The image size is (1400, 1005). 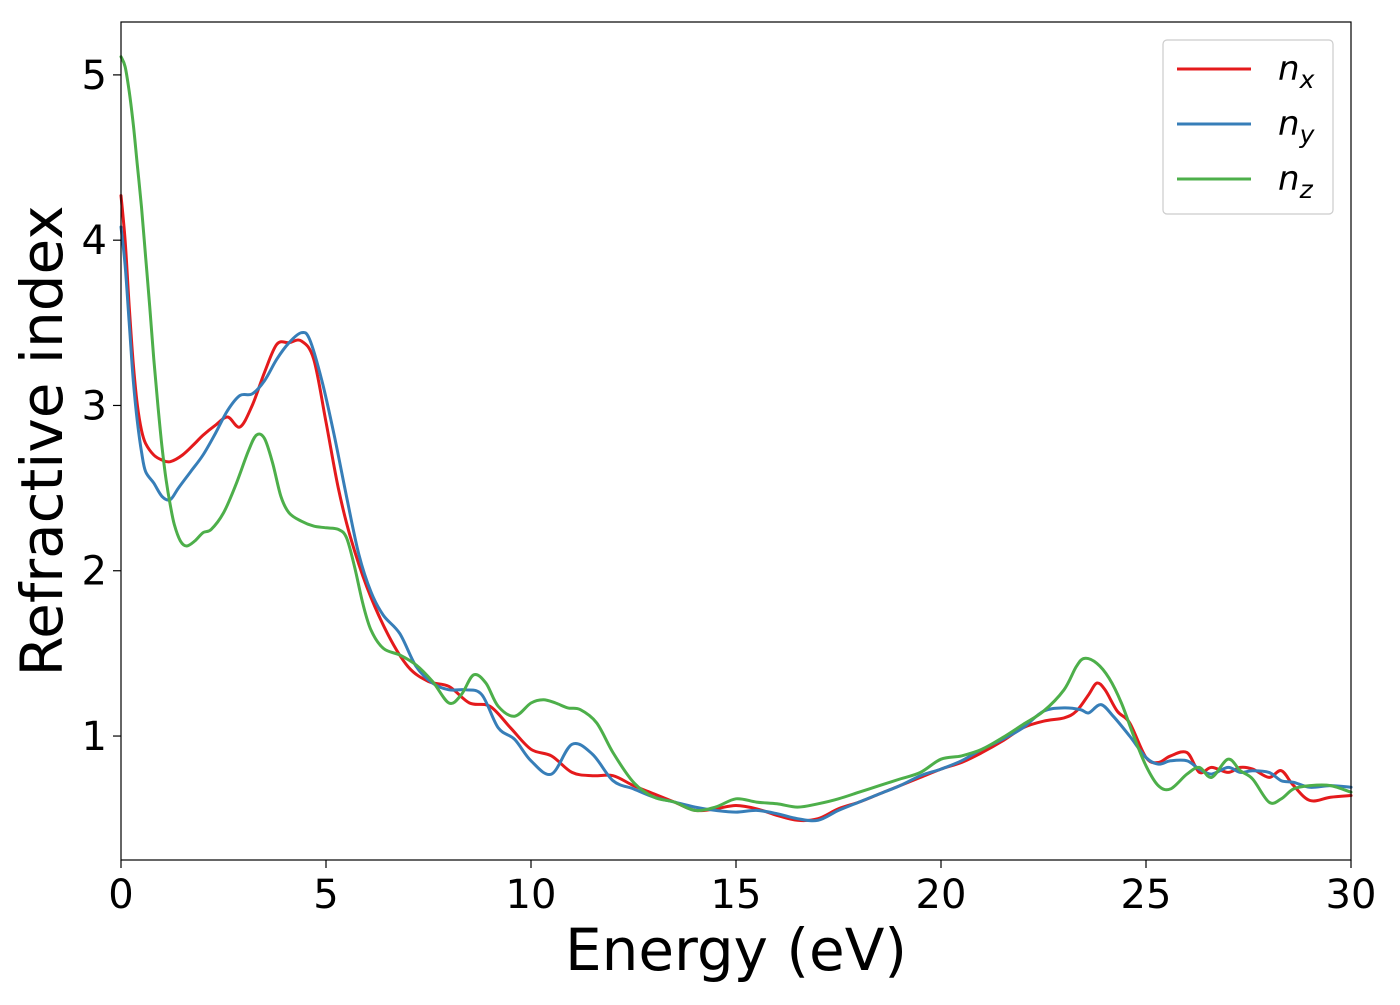 I want to click on legend-label-ny: ny, so click(x=1297, y=126).